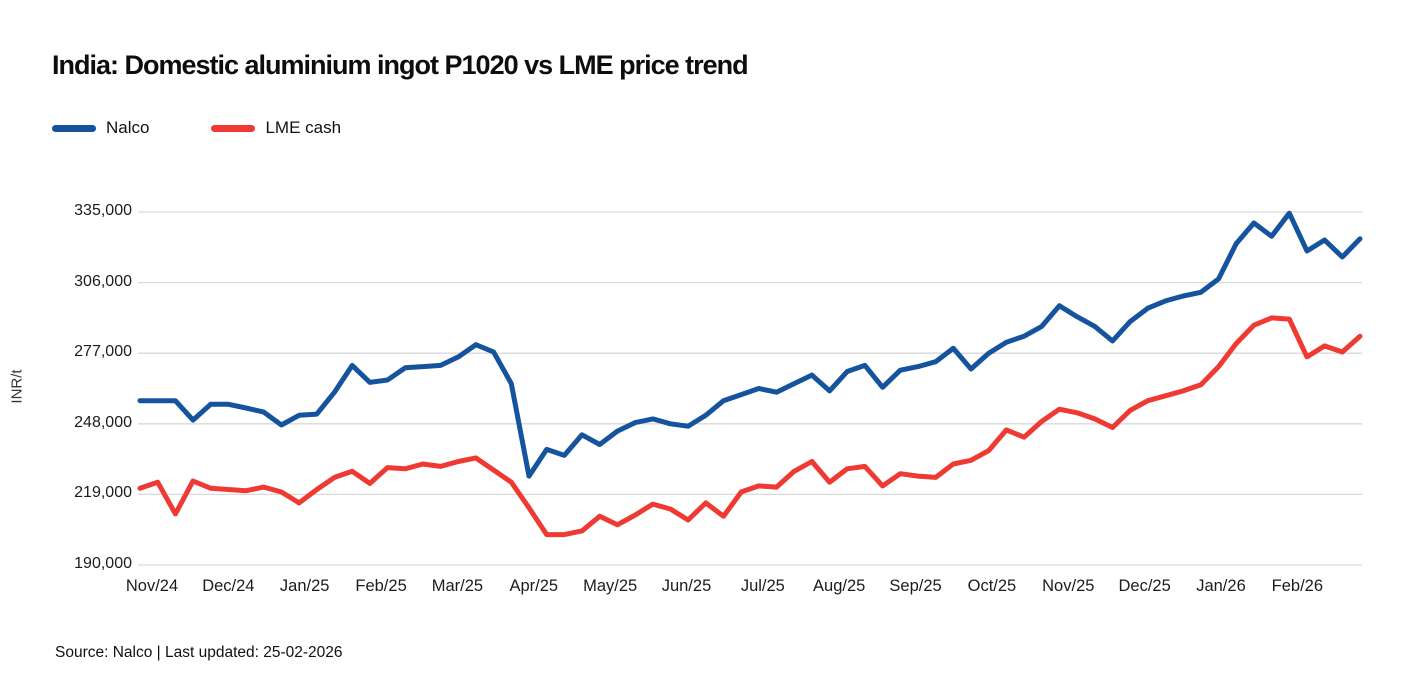 The width and height of the screenshot is (1416, 686). Describe the element at coordinates (233, 128) in the screenshot. I see `lme-cash-line-swatch` at that location.